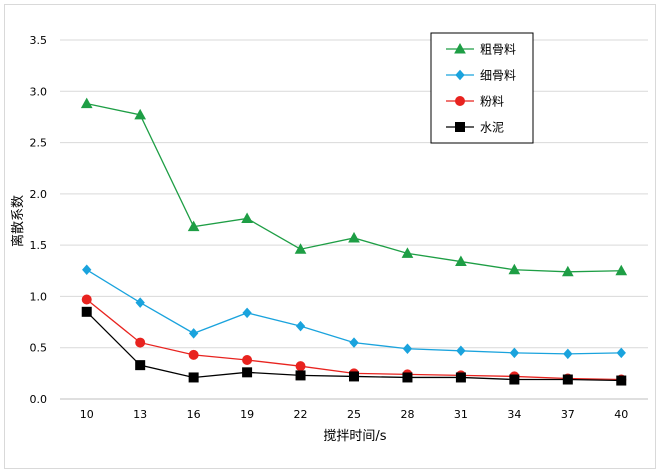 This screenshot has width=661, height=474. I want to click on legend-item: 细骨料, so click(481, 76).